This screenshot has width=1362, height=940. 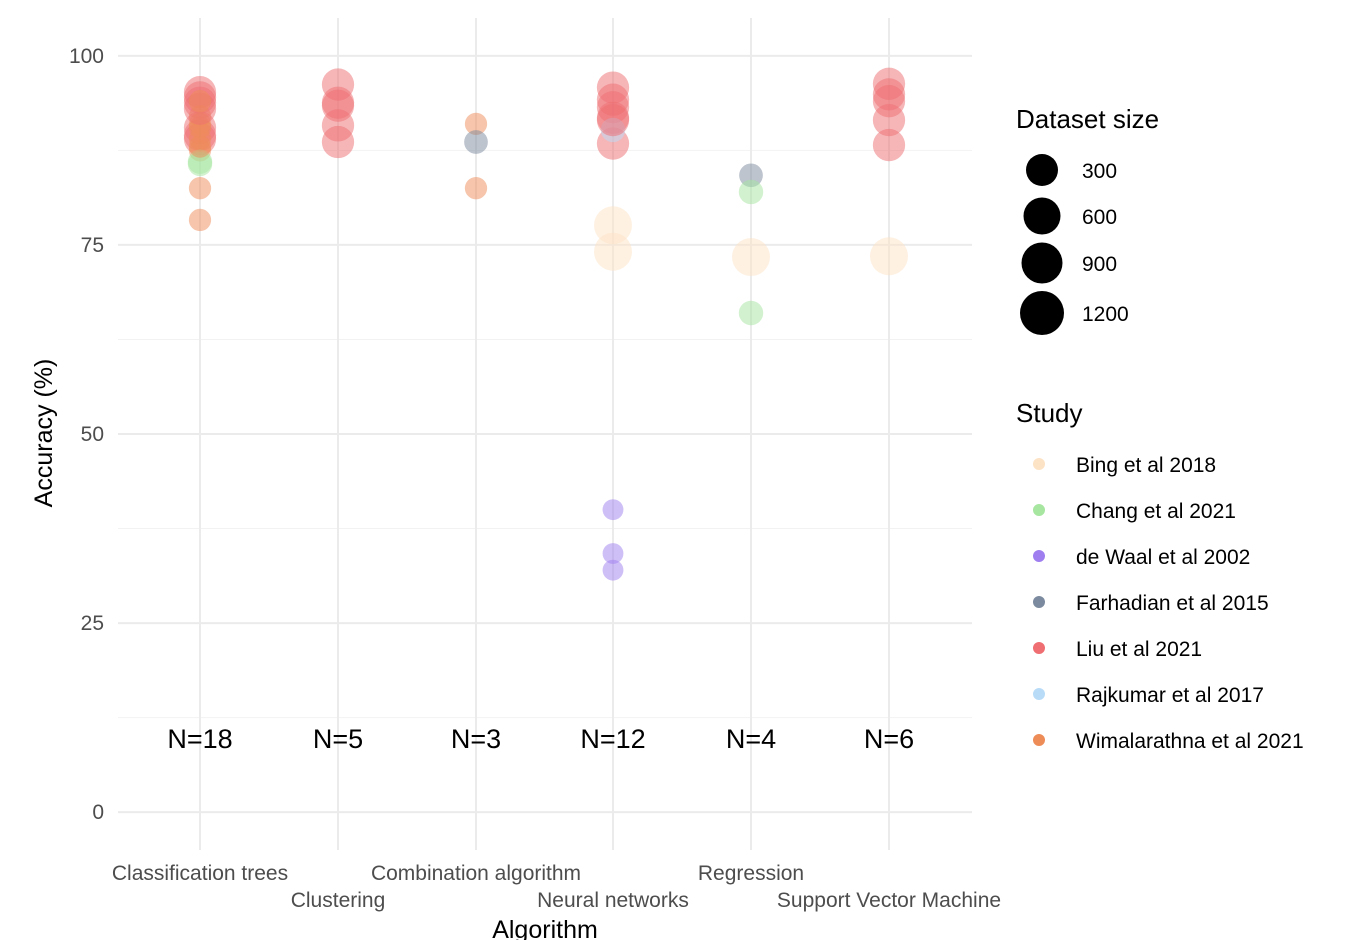 I want to click on size-legend-label: 300, so click(x=1099, y=171).